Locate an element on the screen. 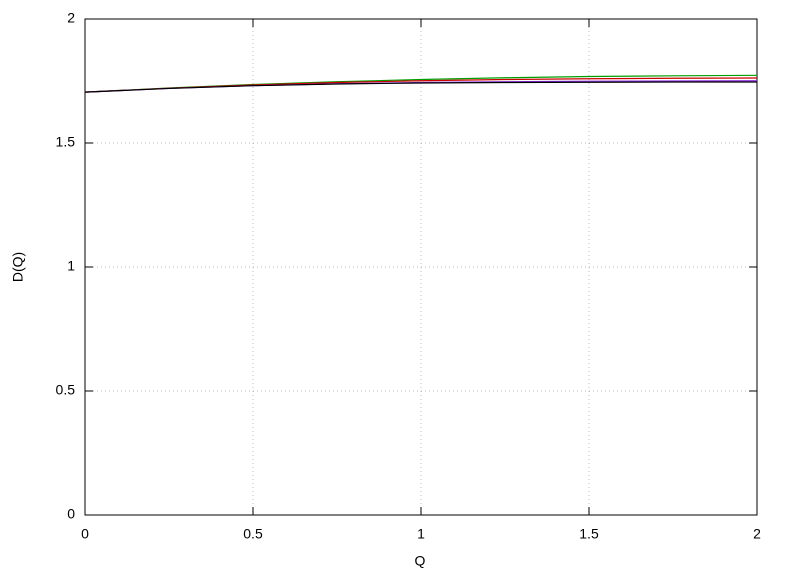 The height and width of the screenshot is (576, 788). x-tick-label: 0 is located at coordinates (85, 534).